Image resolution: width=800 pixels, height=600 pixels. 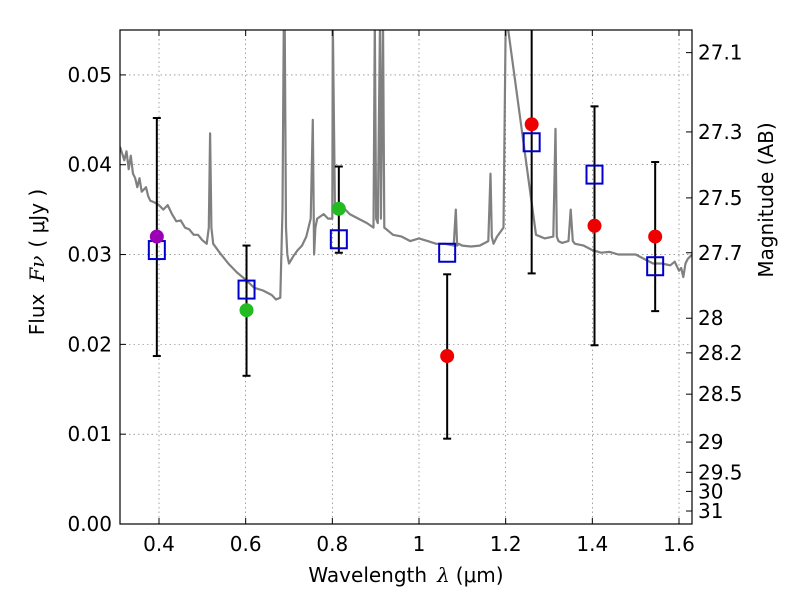 I want to click on mag-tick-label: 27.7, so click(x=720, y=253).